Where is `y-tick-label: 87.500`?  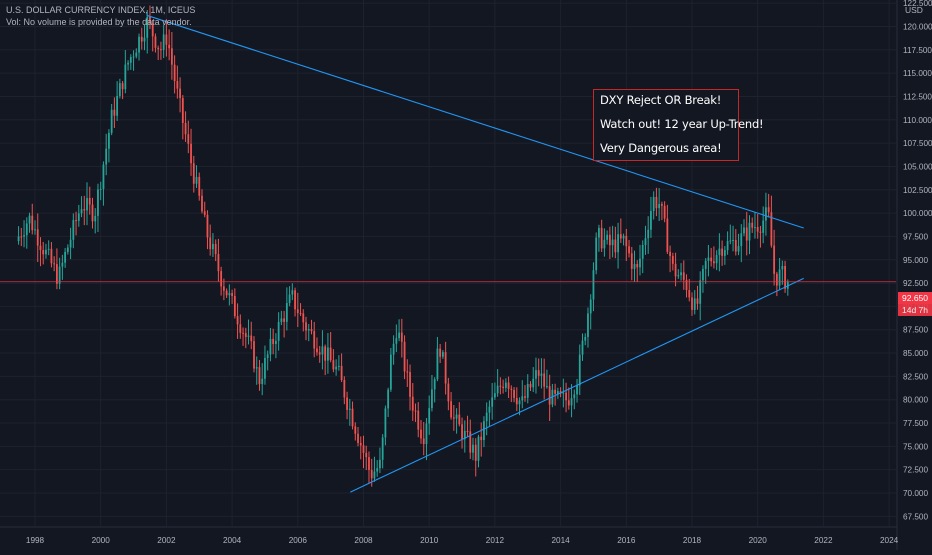
y-tick-label: 87.500 is located at coordinates (915, 330).